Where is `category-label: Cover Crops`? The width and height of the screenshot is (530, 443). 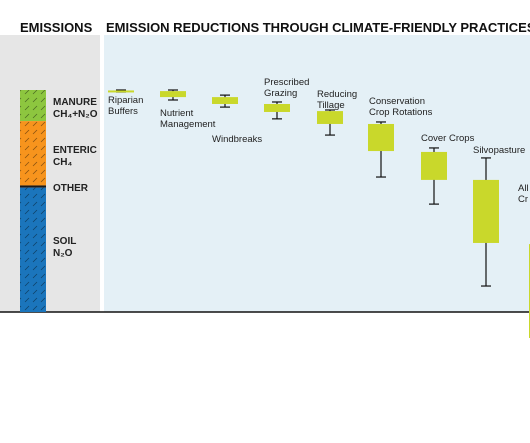 category-label: Cover Crops is located at coordinates (448, 138).